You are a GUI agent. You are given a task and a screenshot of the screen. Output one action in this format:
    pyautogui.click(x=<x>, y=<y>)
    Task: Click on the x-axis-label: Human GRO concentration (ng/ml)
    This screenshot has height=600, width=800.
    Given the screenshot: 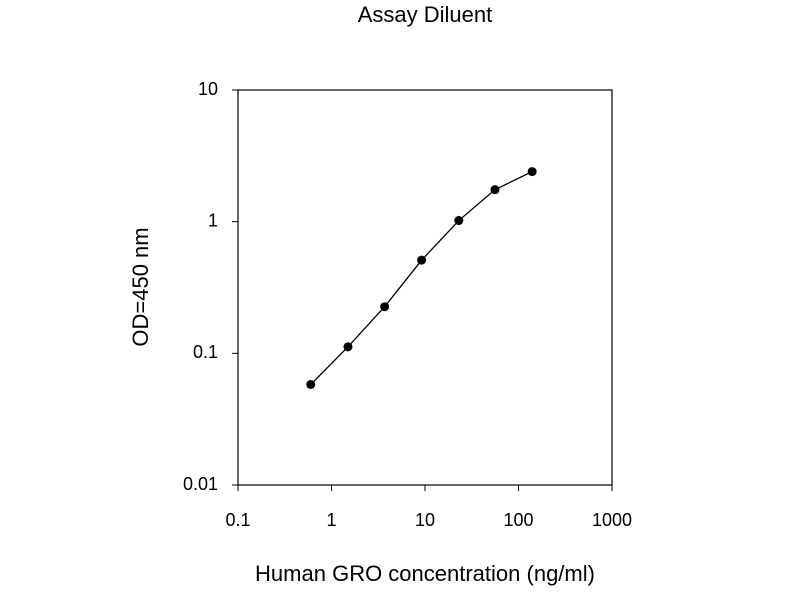 What is the action you would take?
    pyautogui.click(x=425, y=573)
    